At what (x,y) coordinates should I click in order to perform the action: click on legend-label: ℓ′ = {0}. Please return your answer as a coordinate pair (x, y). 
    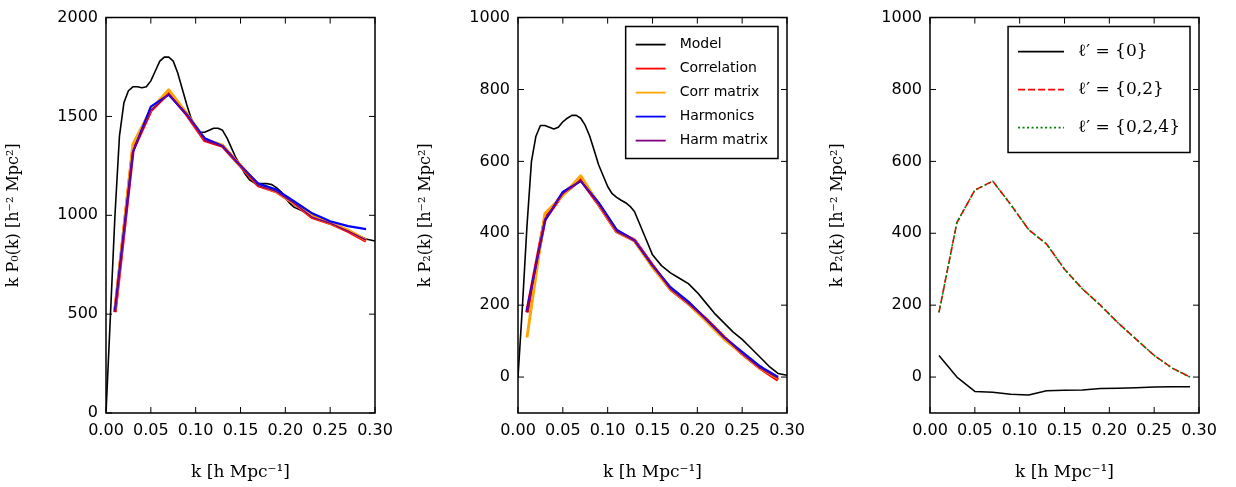
    Looking at the image, I should click on (1113, 50).